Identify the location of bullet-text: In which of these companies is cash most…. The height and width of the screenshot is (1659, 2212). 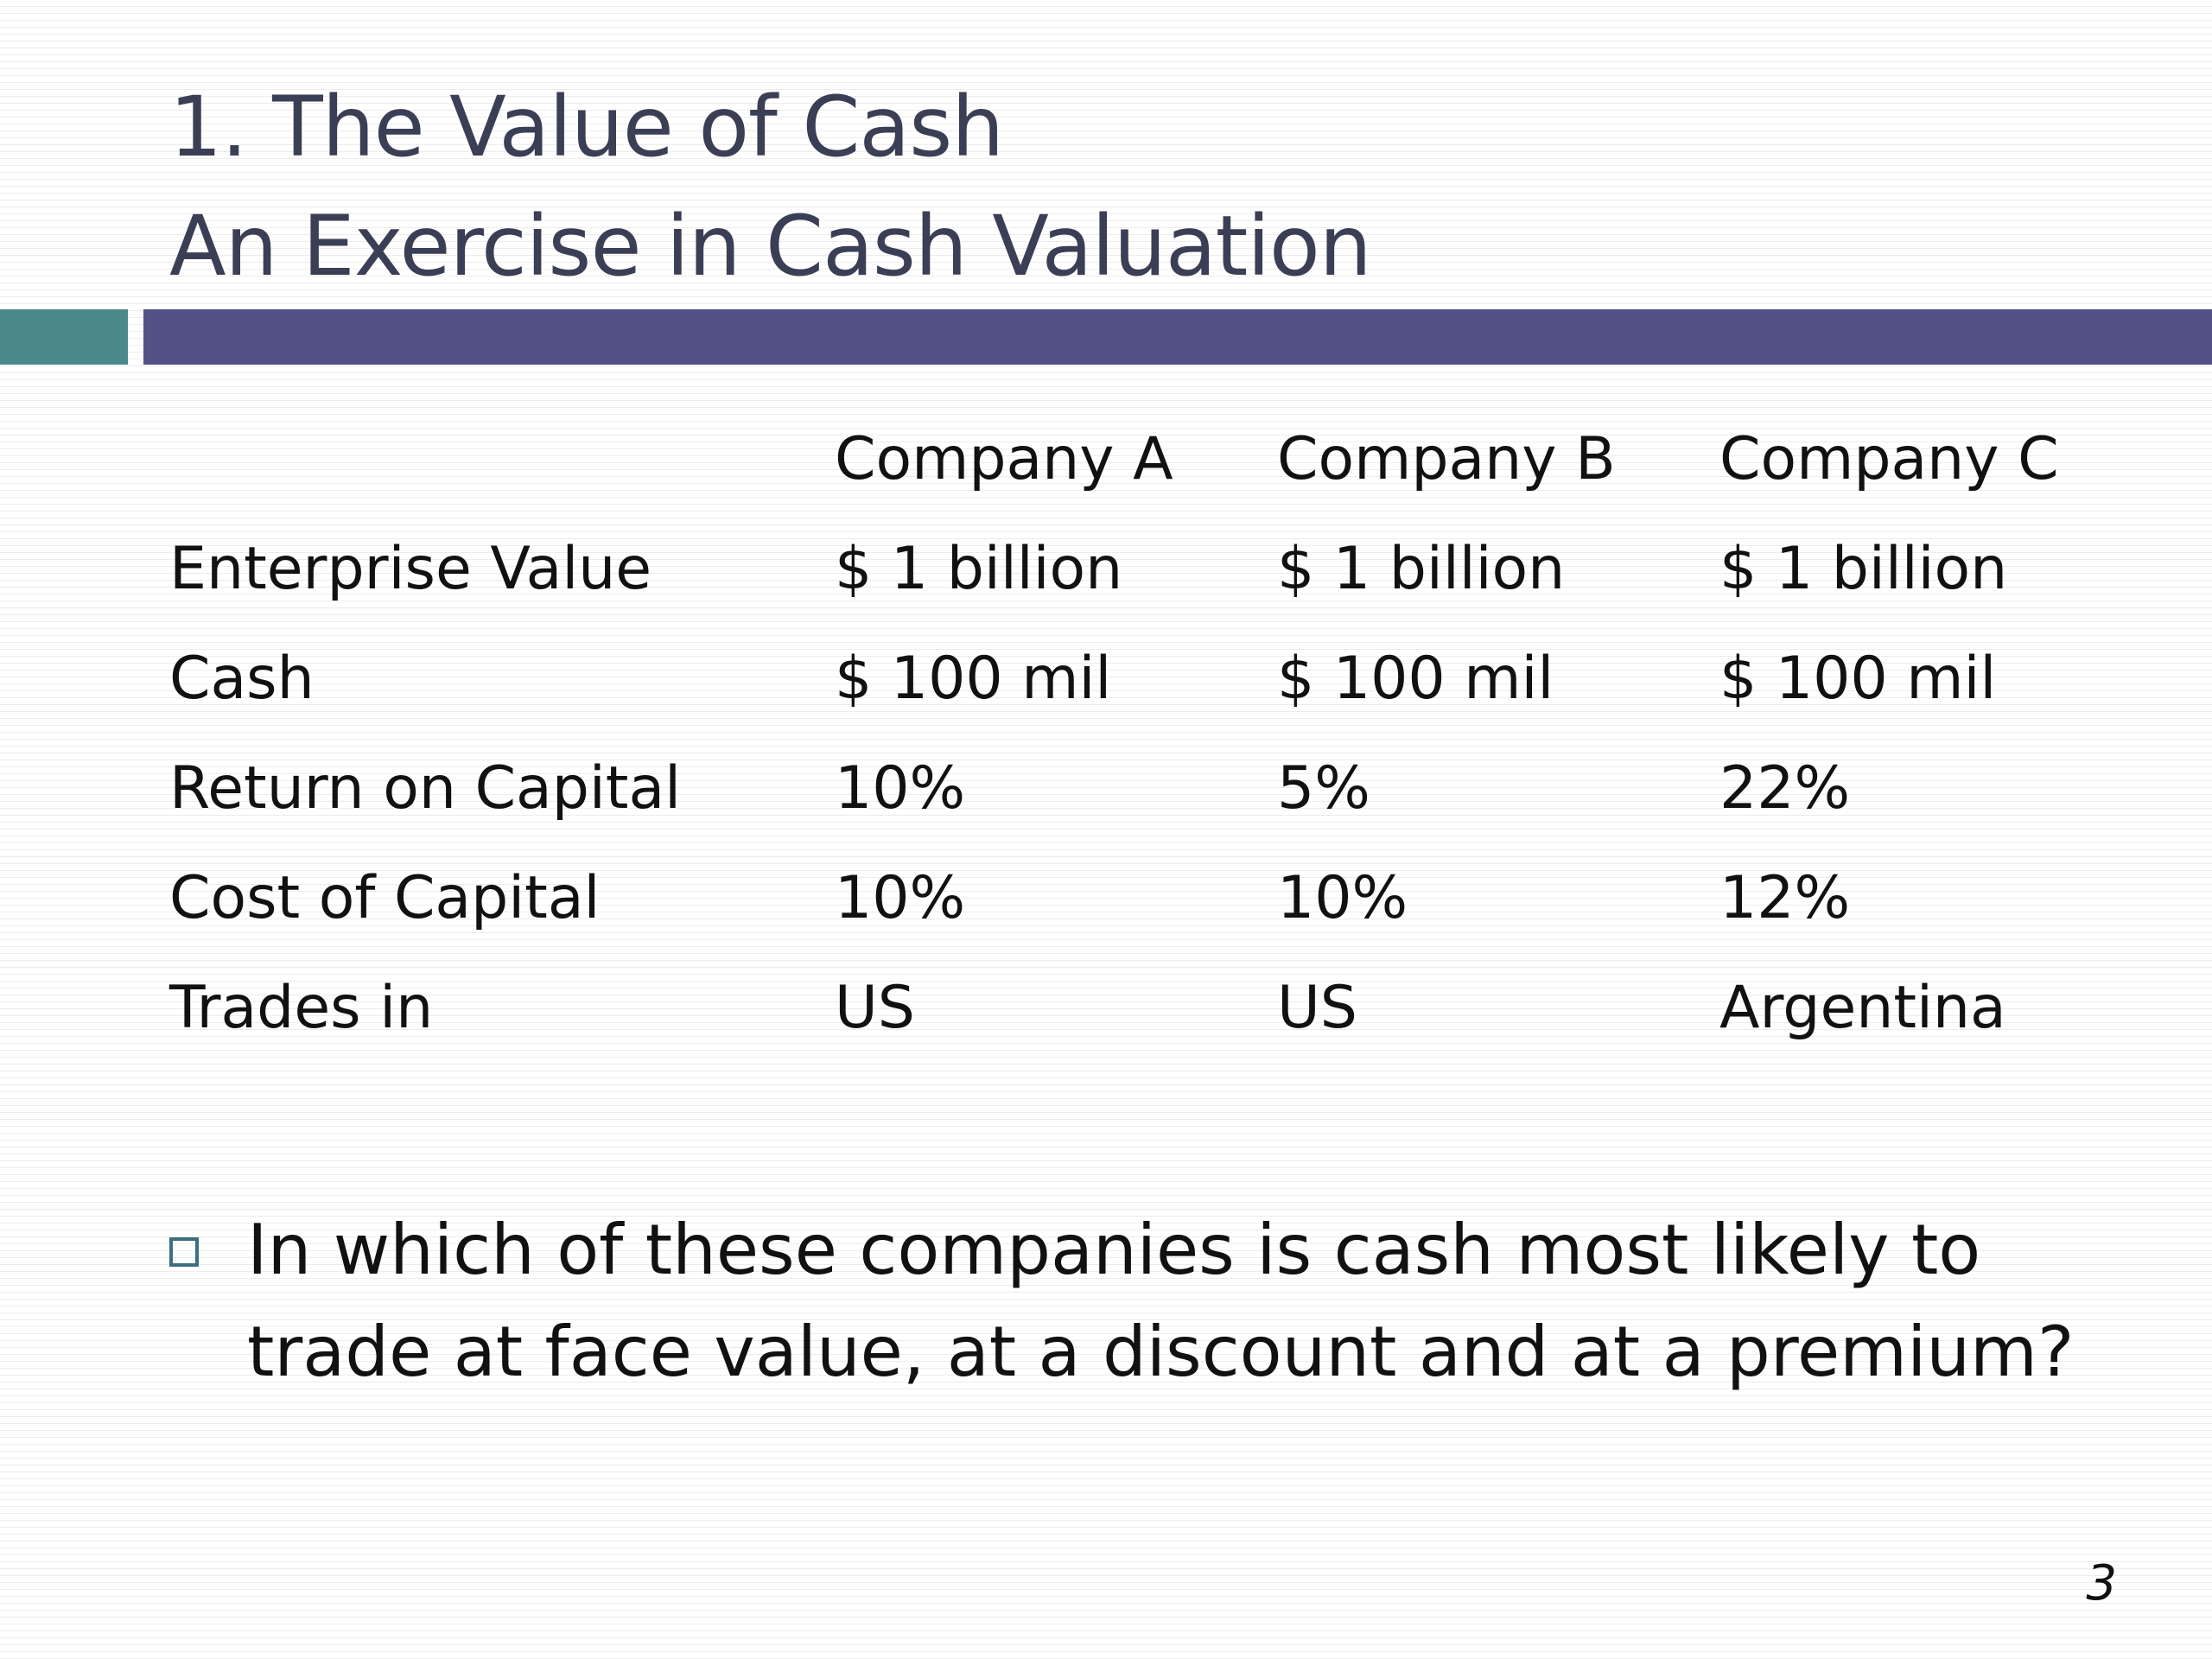
(1180, 1301).